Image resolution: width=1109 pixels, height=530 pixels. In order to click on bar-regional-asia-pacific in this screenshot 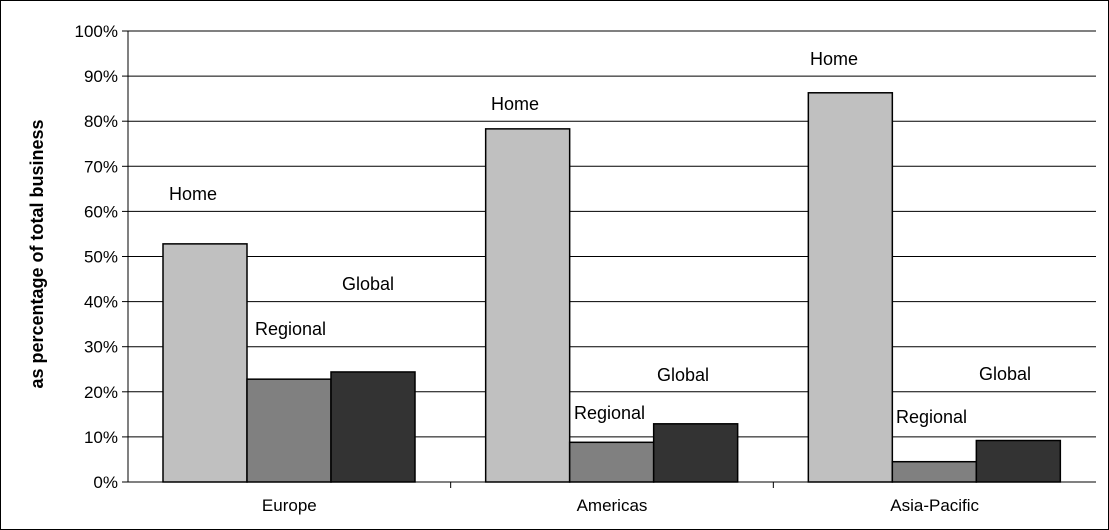, I will do `click(934, 471)`.